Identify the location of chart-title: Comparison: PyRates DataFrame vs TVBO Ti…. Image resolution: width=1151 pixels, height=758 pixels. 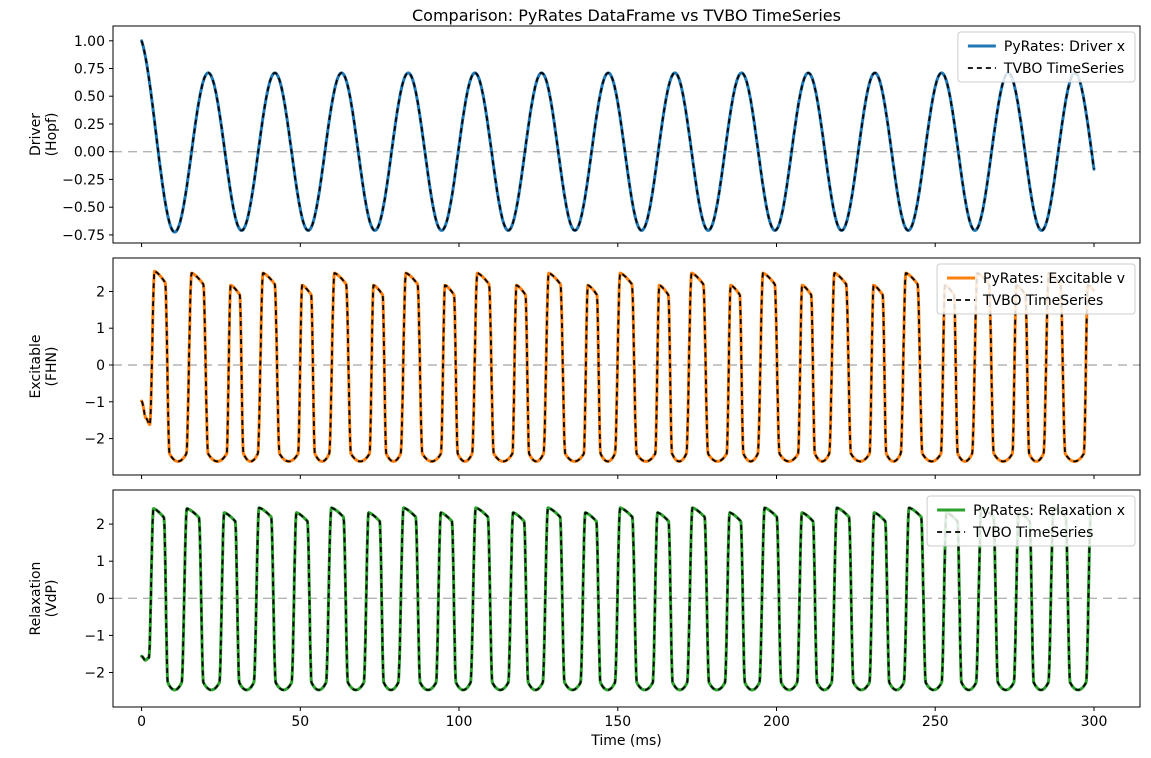
(626, 15).